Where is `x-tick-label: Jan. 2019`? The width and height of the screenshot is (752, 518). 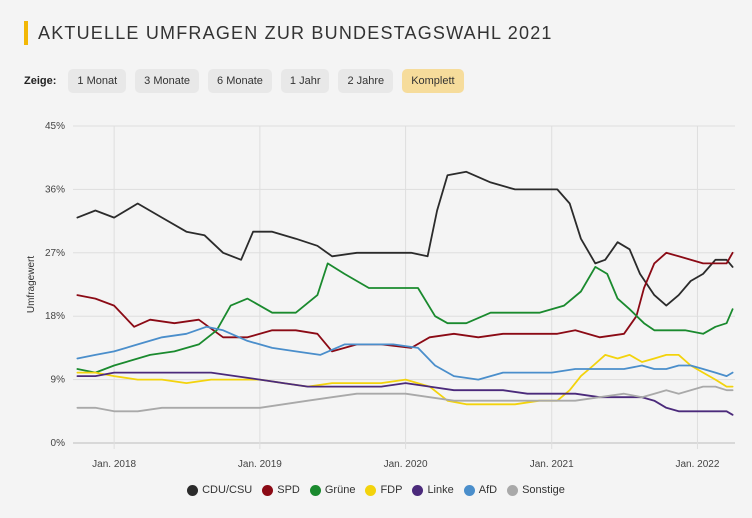 x-tick-label: Jan. 2019 is located at coordinates (260, 464).